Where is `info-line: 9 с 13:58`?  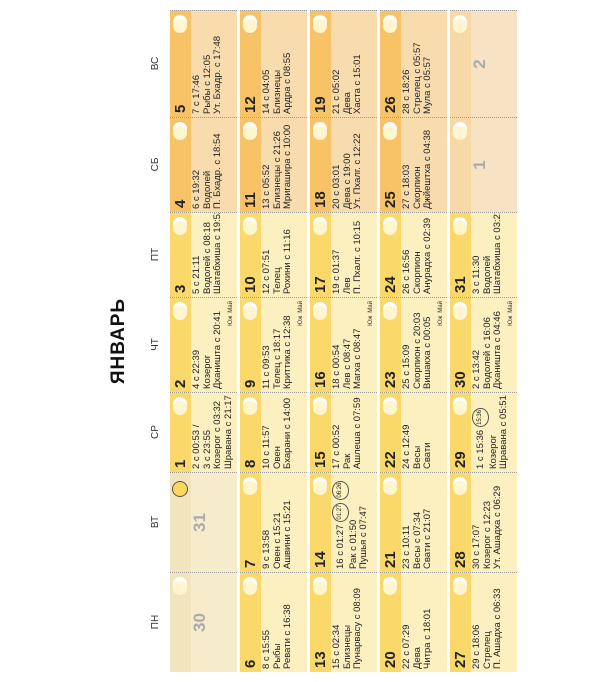 info-line: 9 с 13:58 is located at coordinates (266, 549).